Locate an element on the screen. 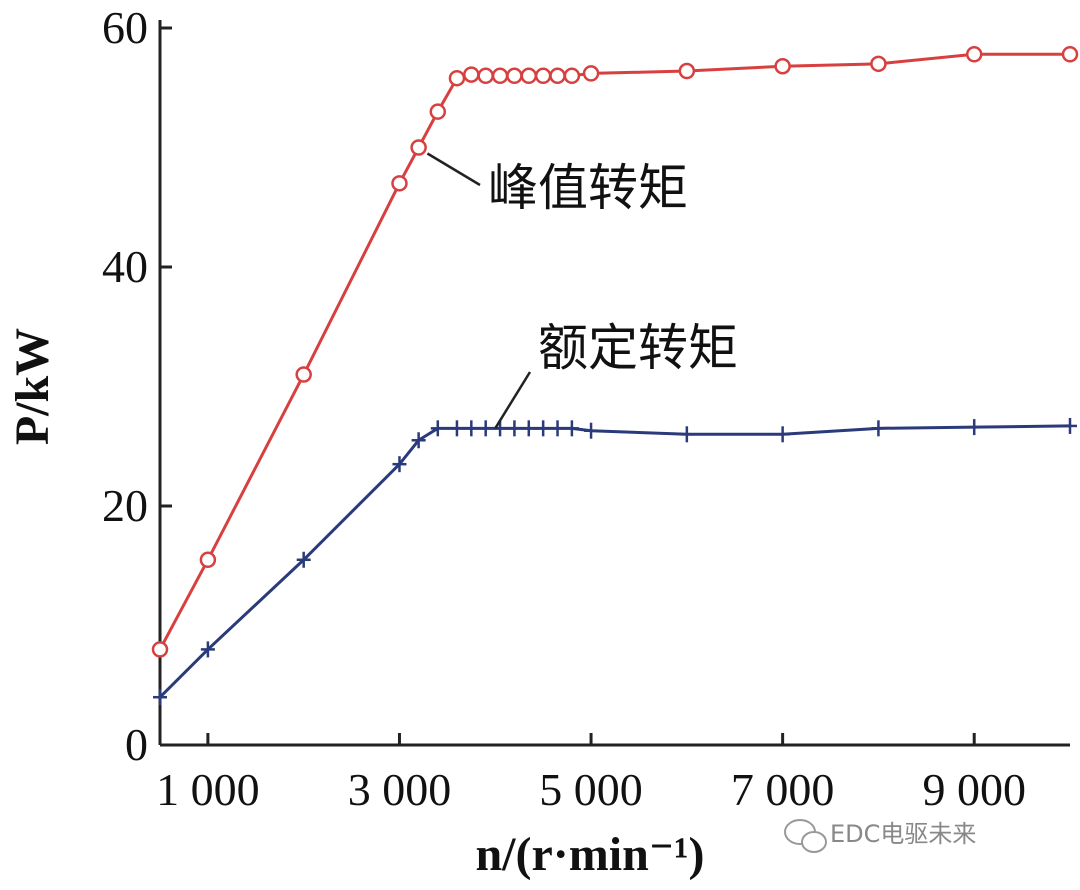 Image resolution: width=1080 pixels, height=890 pixels. x-tick-label: 1 000 is located at coordinates (208, 789).